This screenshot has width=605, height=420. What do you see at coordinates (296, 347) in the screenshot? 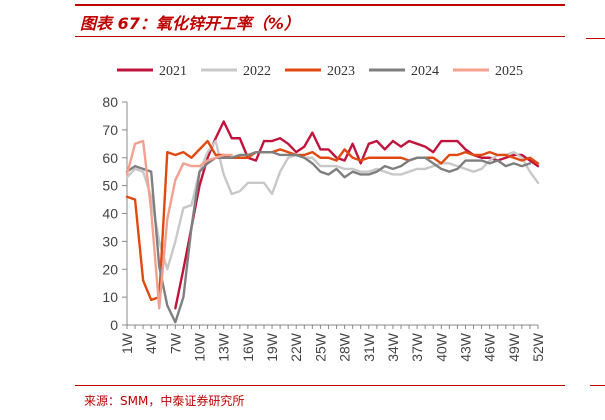
I see `x-tick-label: 22W` at bounding box center [296, 347].